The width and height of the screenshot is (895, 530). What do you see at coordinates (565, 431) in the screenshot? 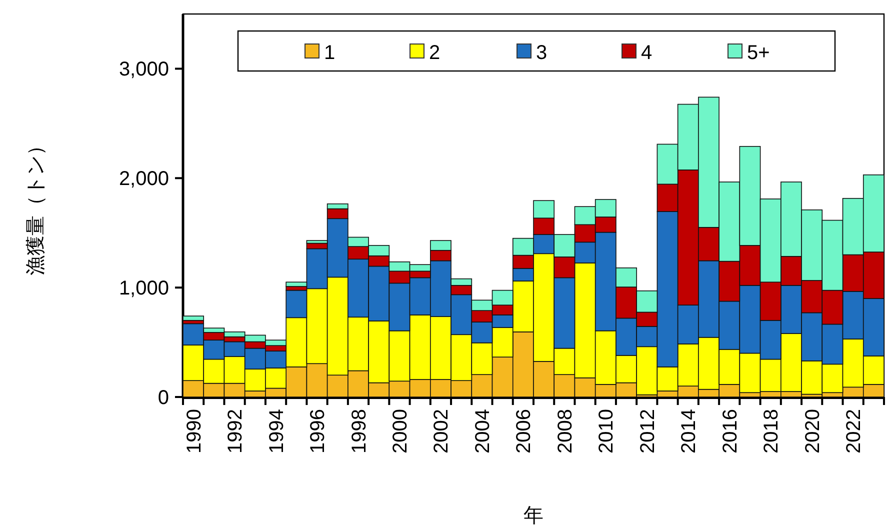
I see `x-tick-label: 2008` at bounding box center [565, 431].